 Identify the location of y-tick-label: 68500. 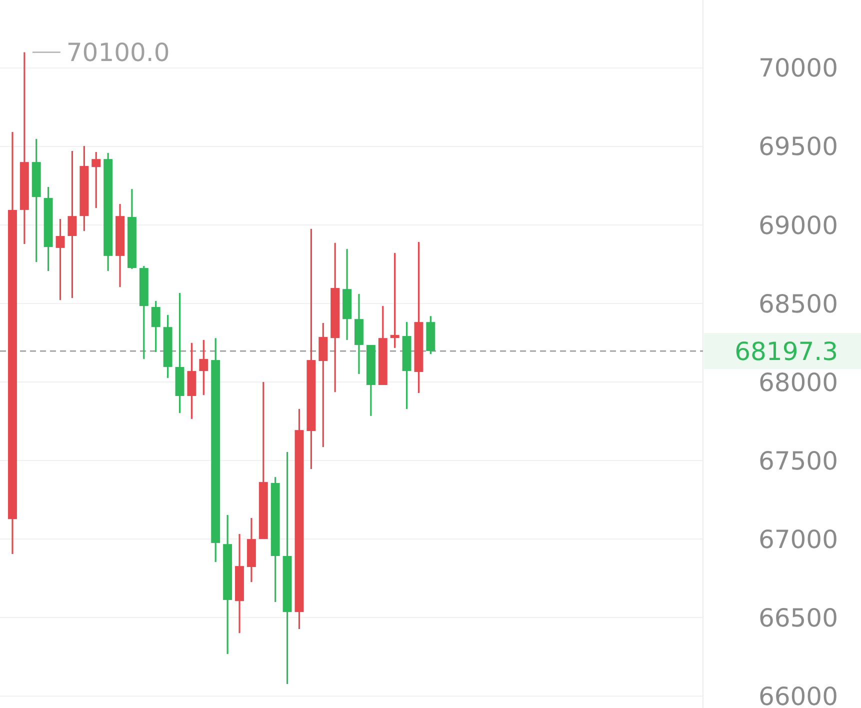
(798, 303).